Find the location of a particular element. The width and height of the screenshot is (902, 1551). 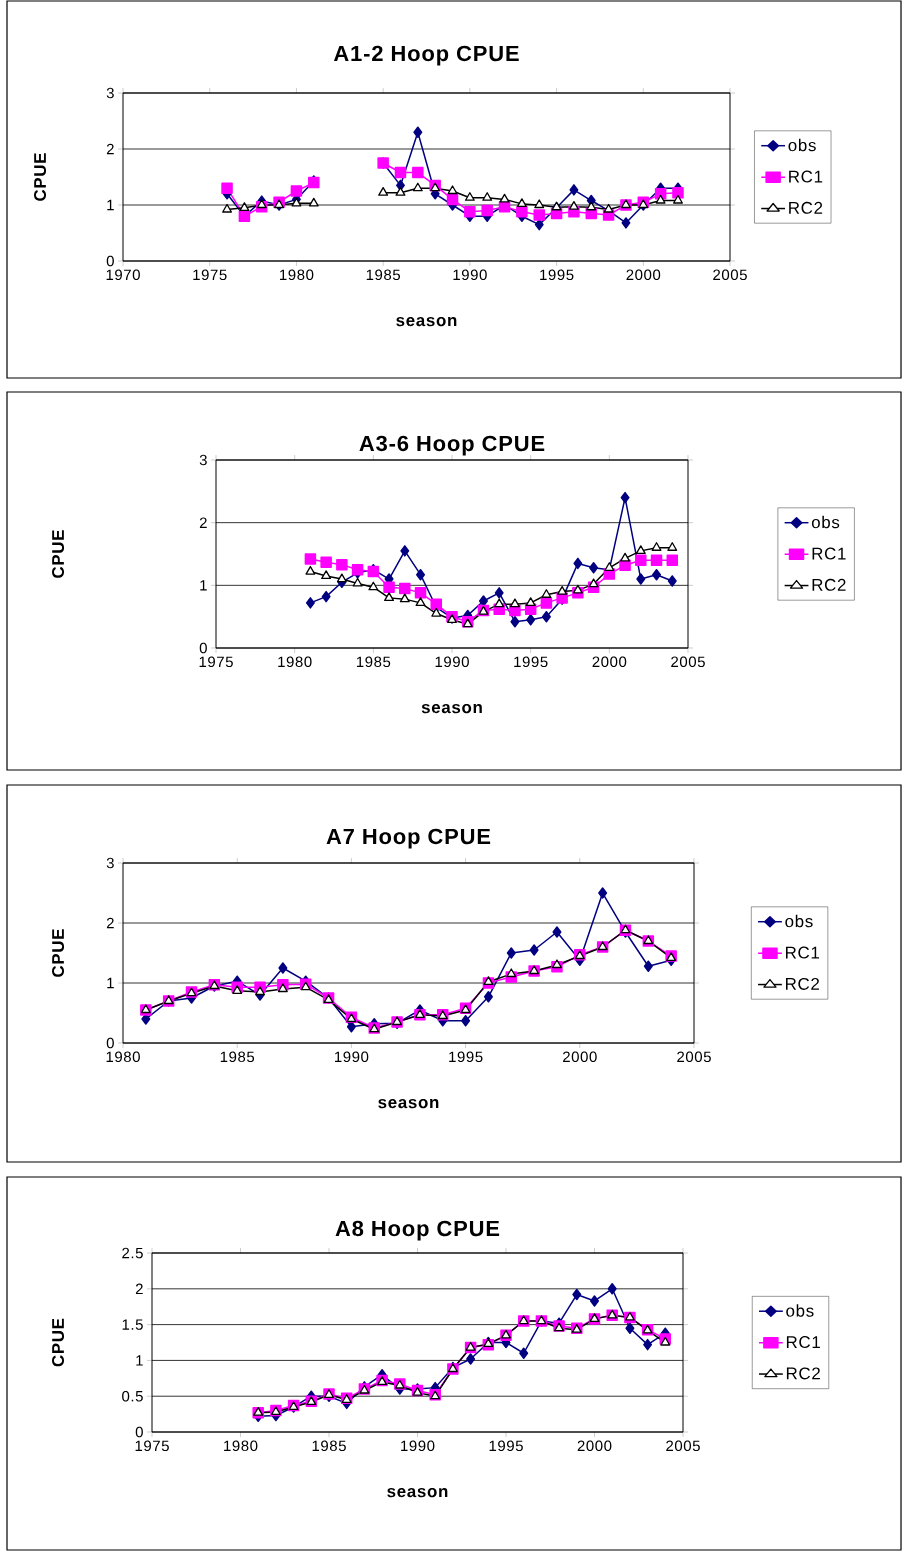

chart-title: A7 Hoop CPUE is located at coordinates (408, 838).